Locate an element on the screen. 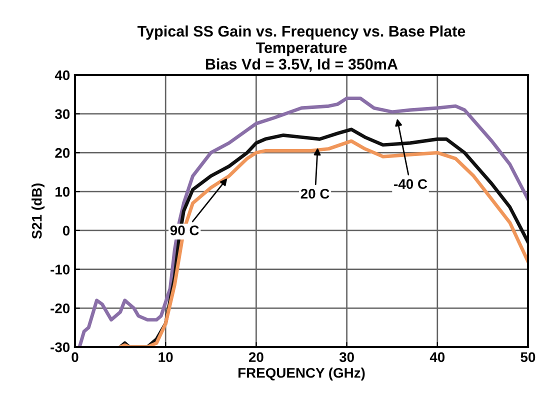 The image size is (542, 401). x-tick-label: 40 is located at coordinates (437, 357).